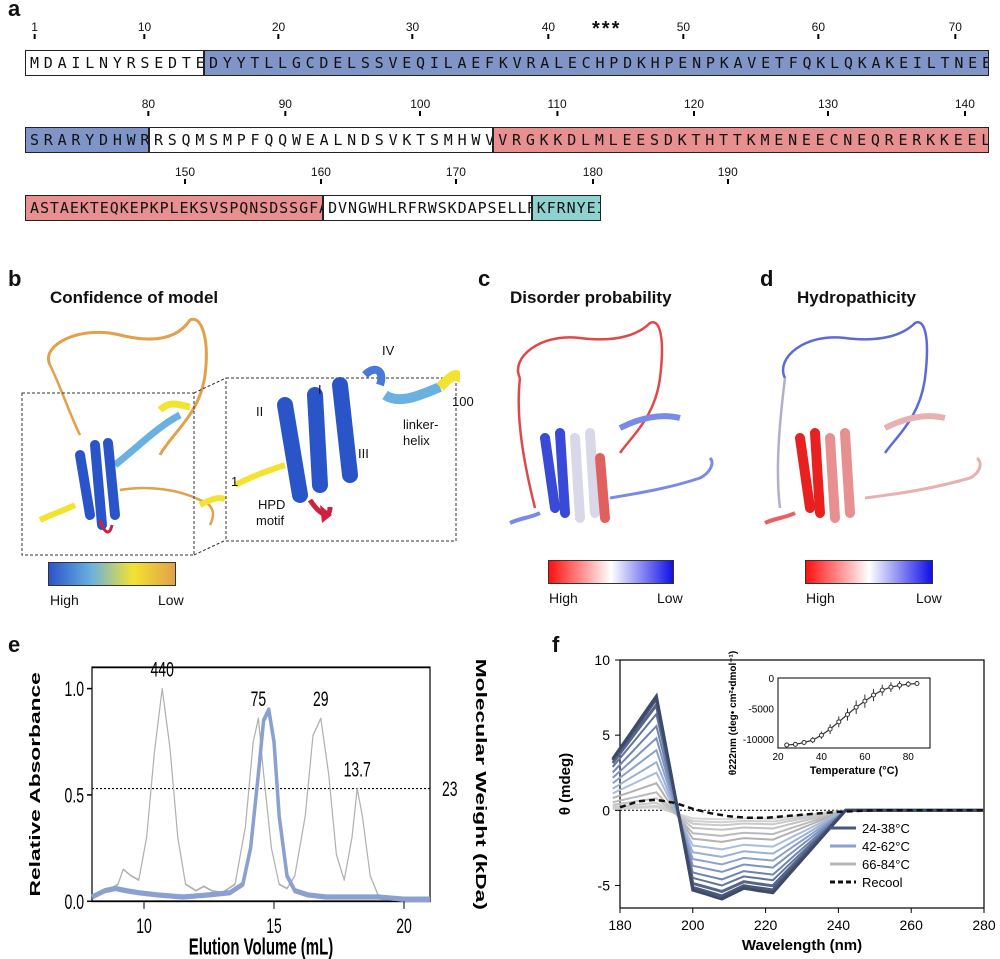  Describe the element at coordinates (563, 598) in the screenshot. I see `disorder-high-label: High` at that location.